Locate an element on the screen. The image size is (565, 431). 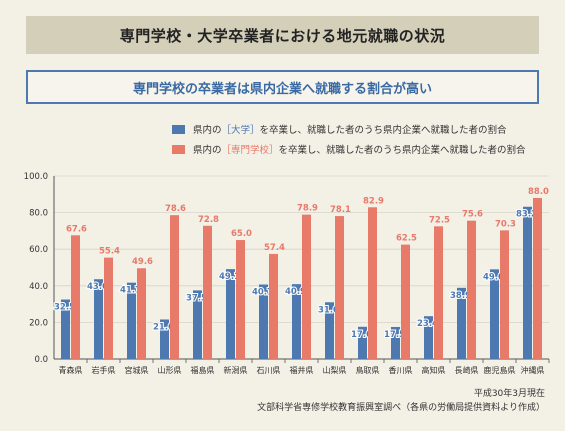
category-label: 高知県 is located at coordinates (434, 370).